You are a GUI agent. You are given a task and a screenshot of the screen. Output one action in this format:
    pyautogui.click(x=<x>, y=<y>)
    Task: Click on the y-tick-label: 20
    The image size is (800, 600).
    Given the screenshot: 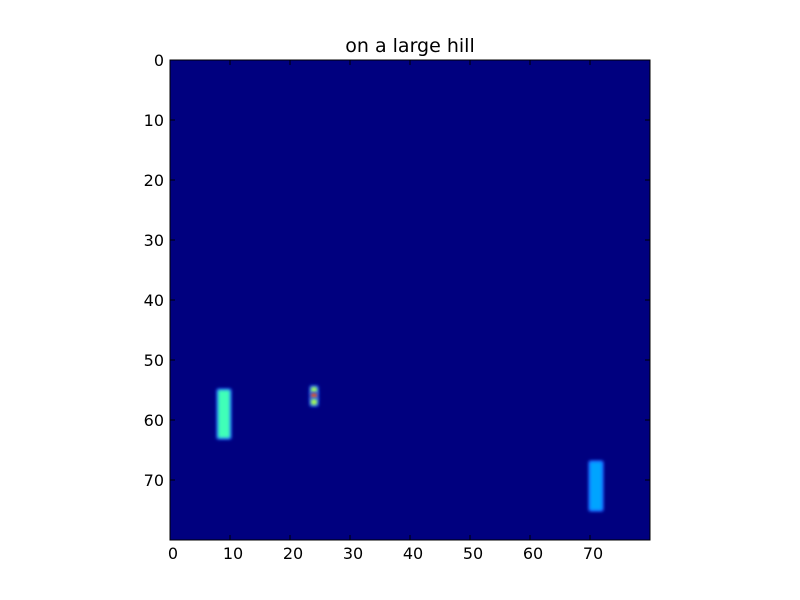 What is the action you would take?
    pyautogui.click(x=154, y=180)
    